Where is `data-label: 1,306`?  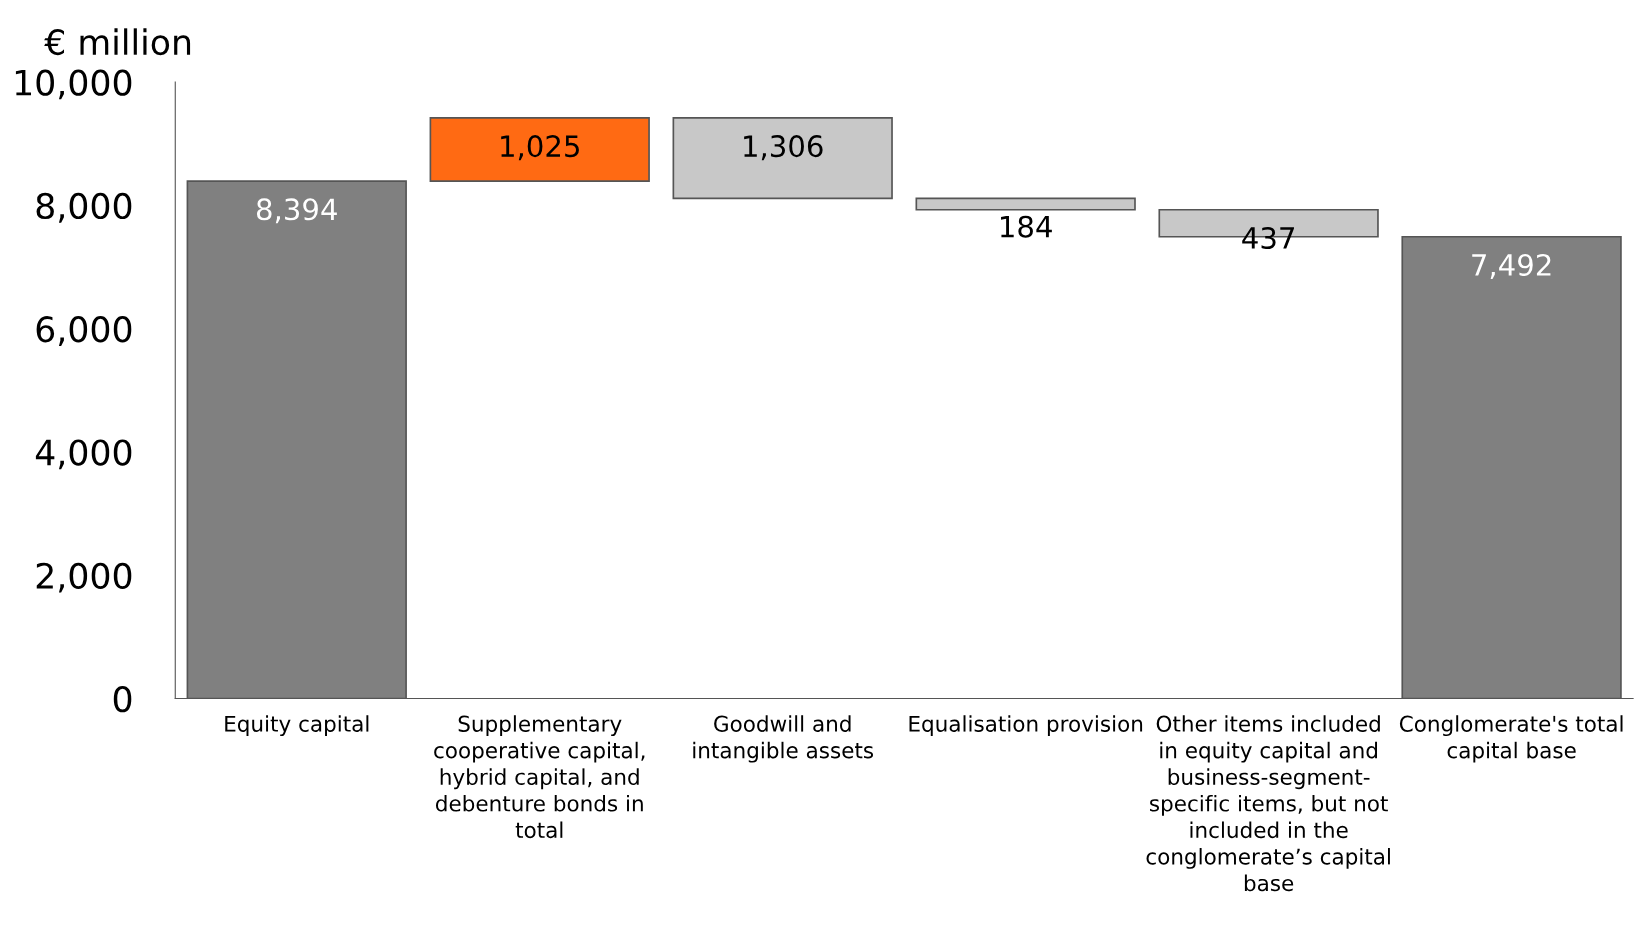
data-label: 1,306 is located at coordinates (783, 148).